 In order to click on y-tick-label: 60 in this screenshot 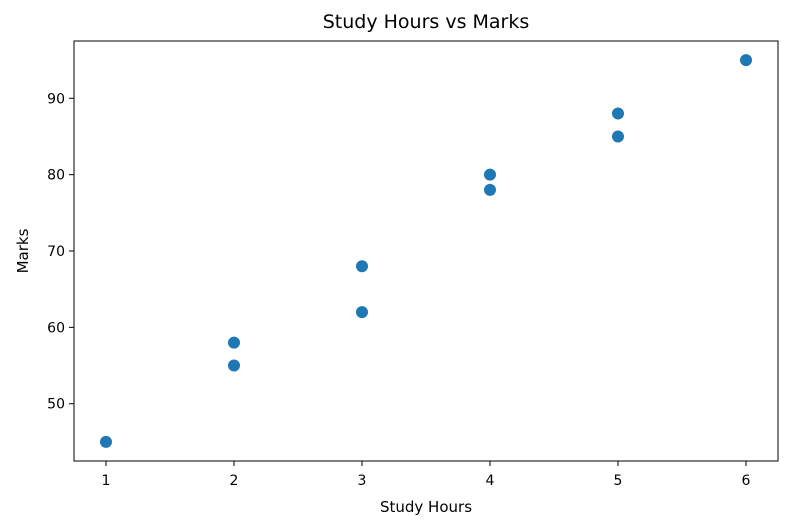, I will do `click(56, 328)`.